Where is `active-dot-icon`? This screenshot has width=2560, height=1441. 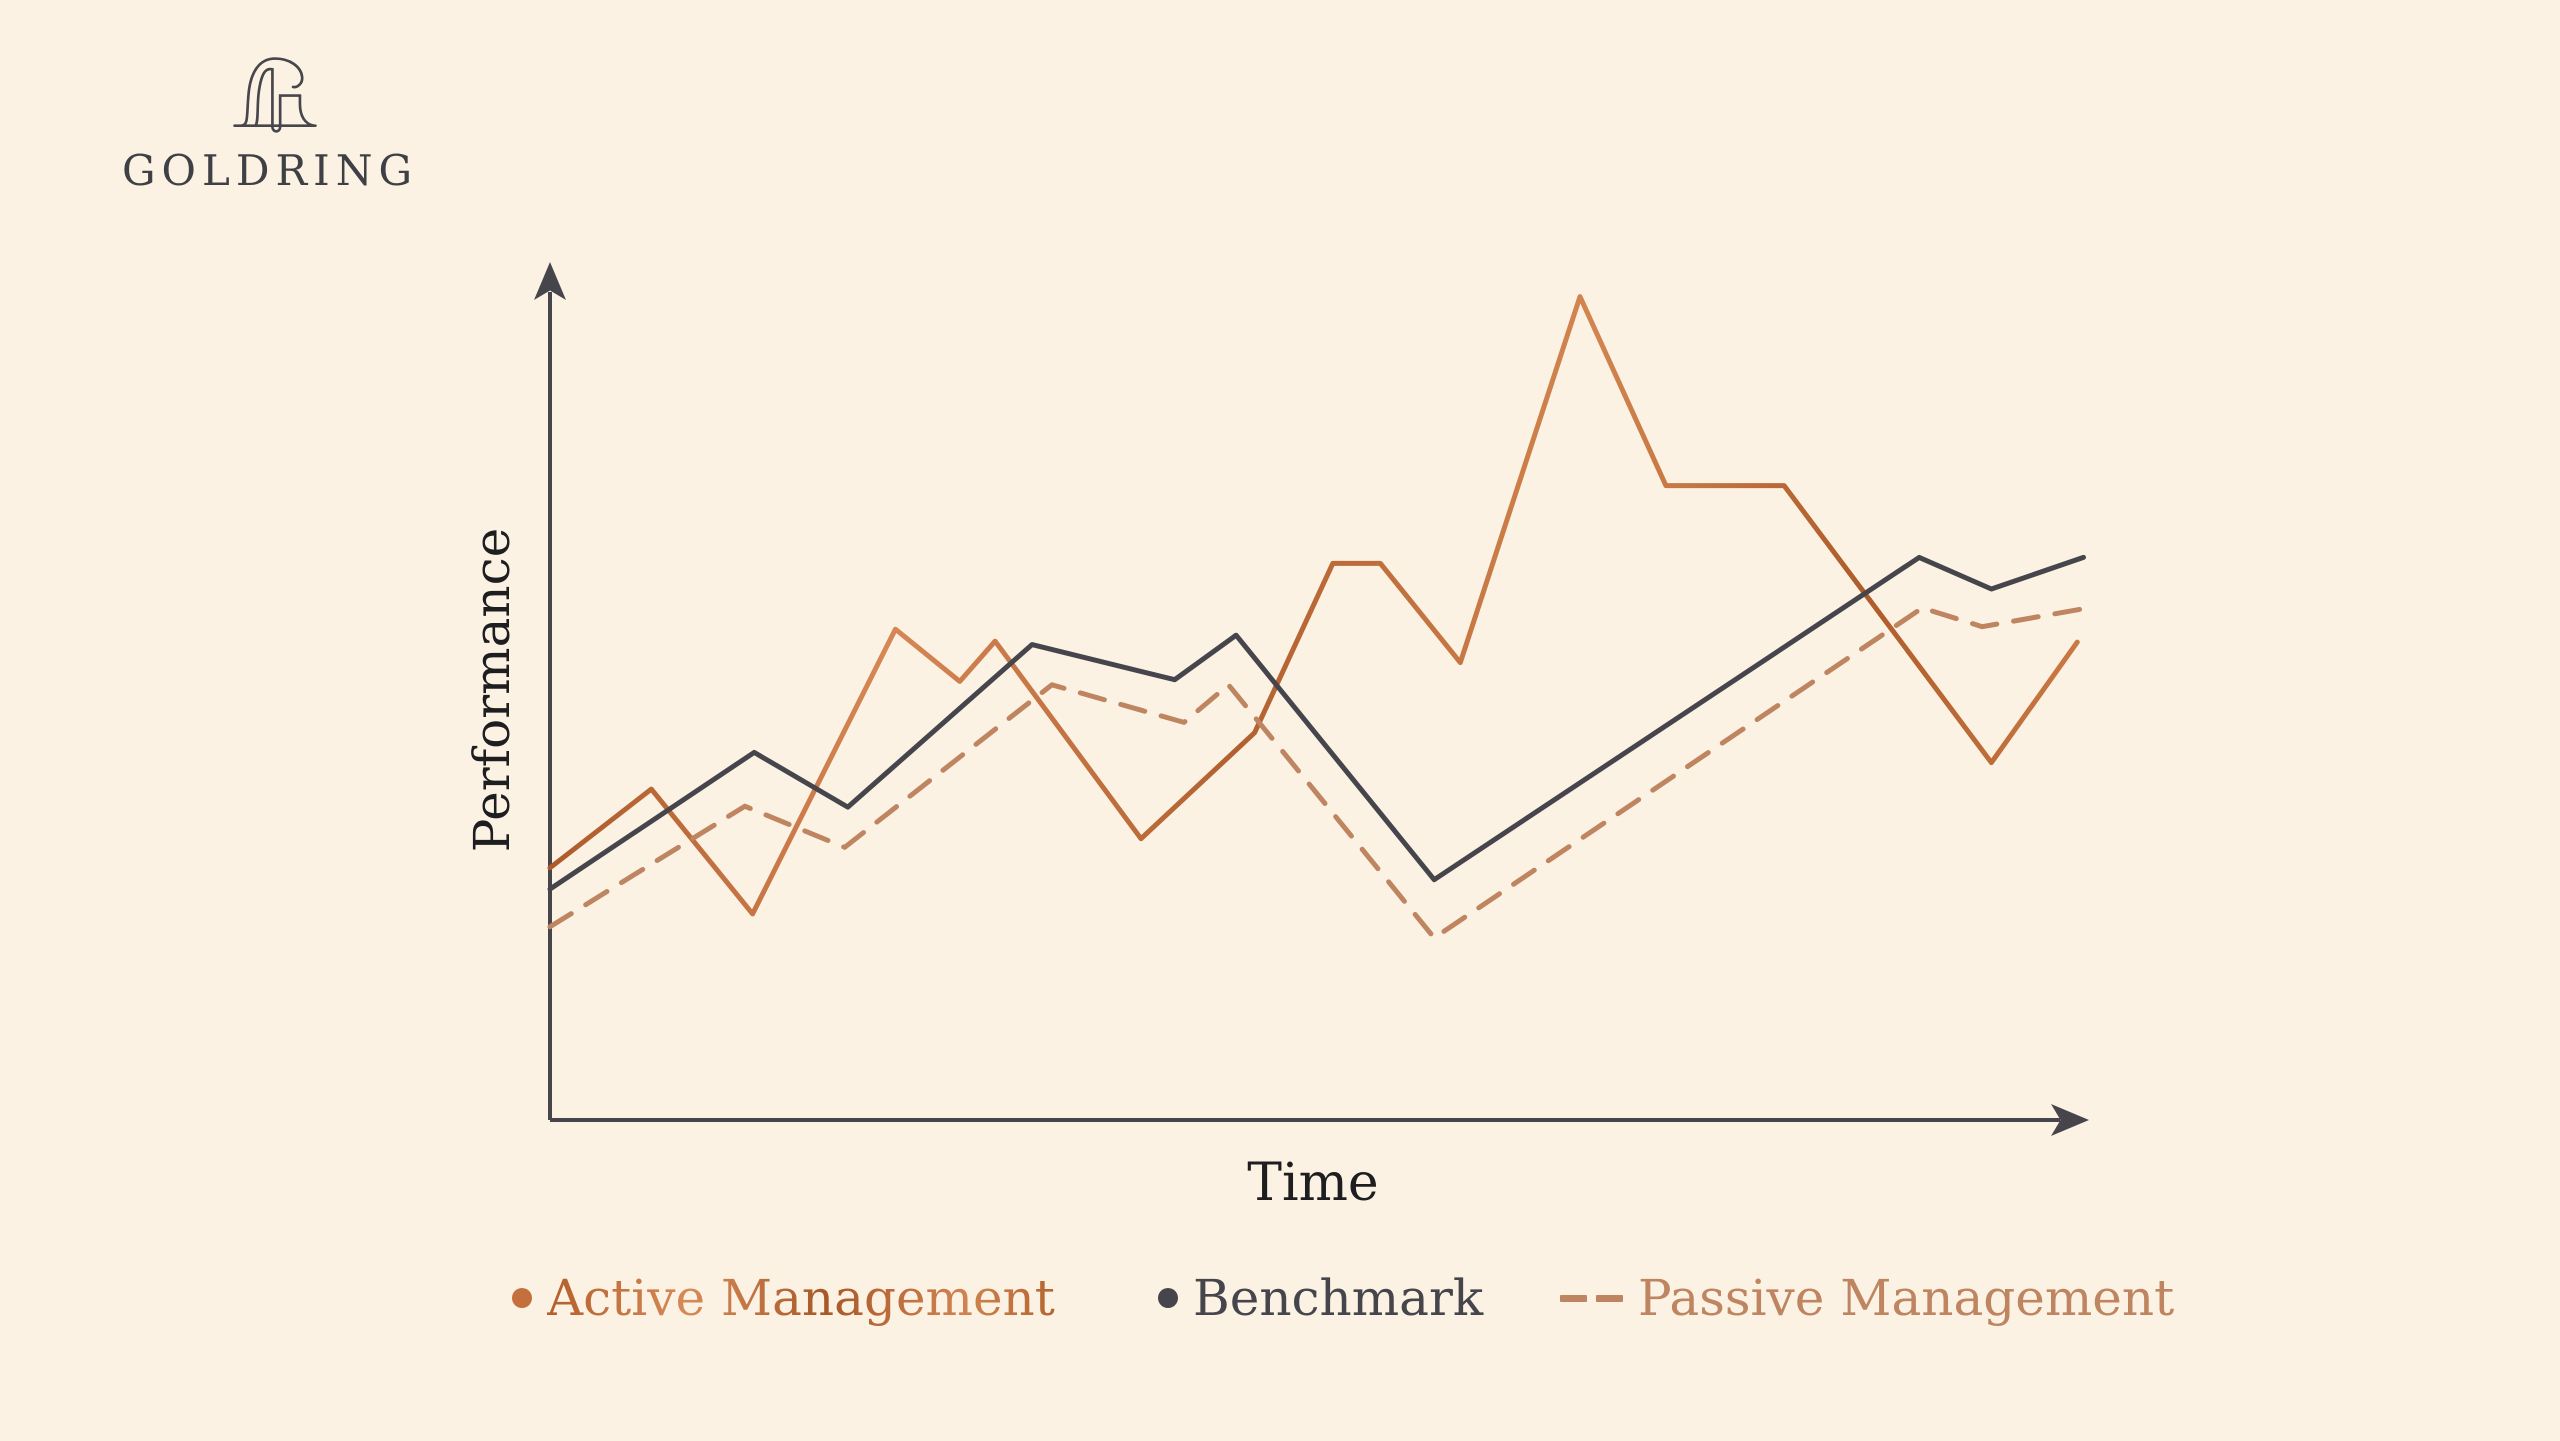
active-dot-icon is located at coordinates (522, 1298).